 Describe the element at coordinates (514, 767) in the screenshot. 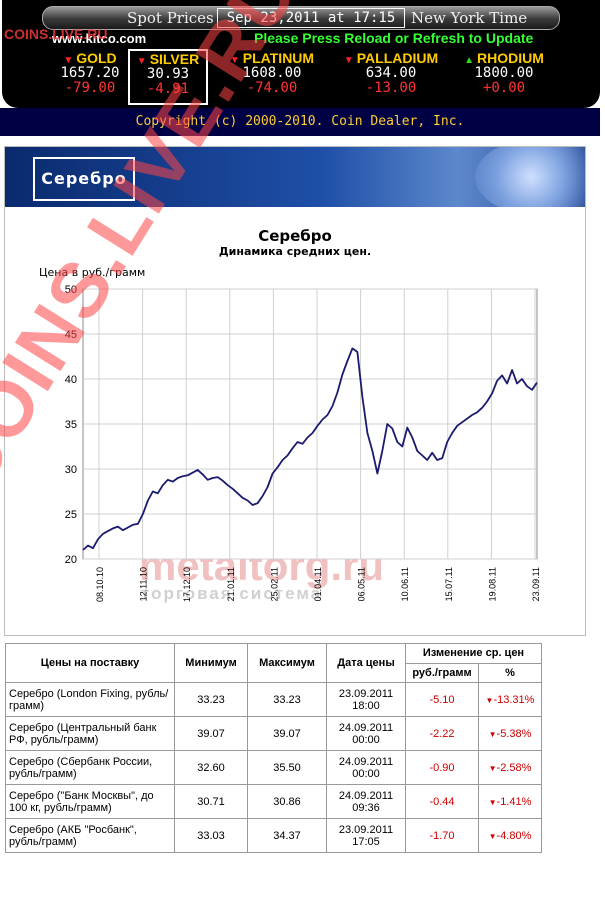

I see `row-change-pct: -2.58%` at that location.